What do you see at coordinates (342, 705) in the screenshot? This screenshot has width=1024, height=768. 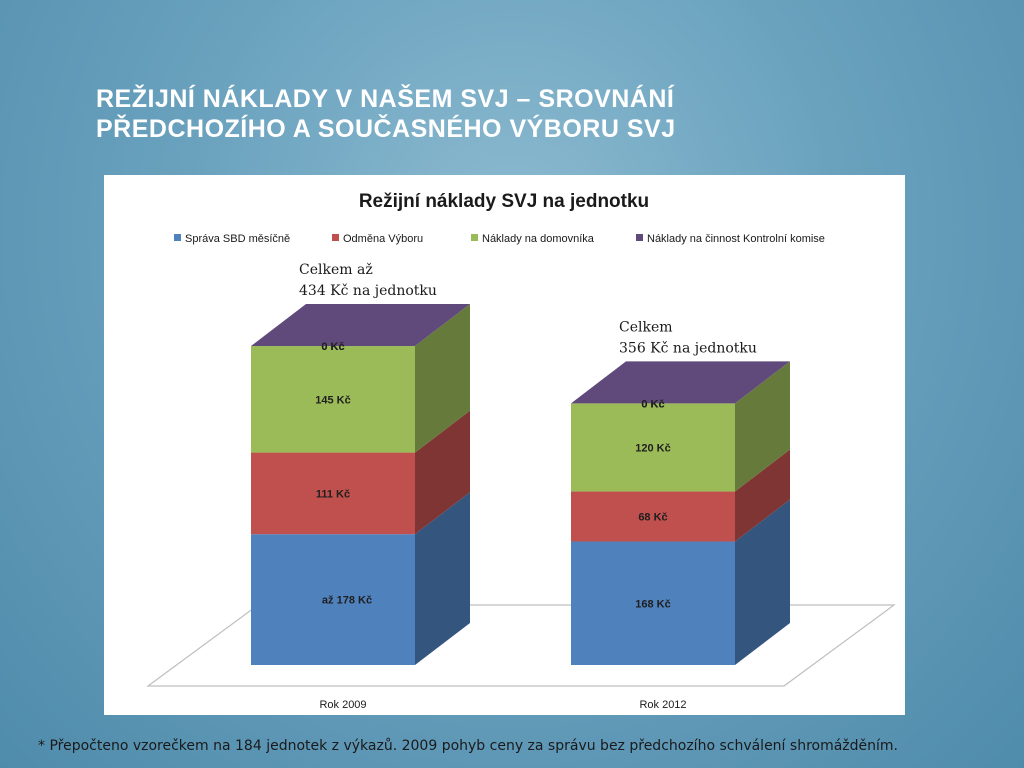 I see `category-label-rok-2009: Rok 2009` at bounding box center [342, 705].